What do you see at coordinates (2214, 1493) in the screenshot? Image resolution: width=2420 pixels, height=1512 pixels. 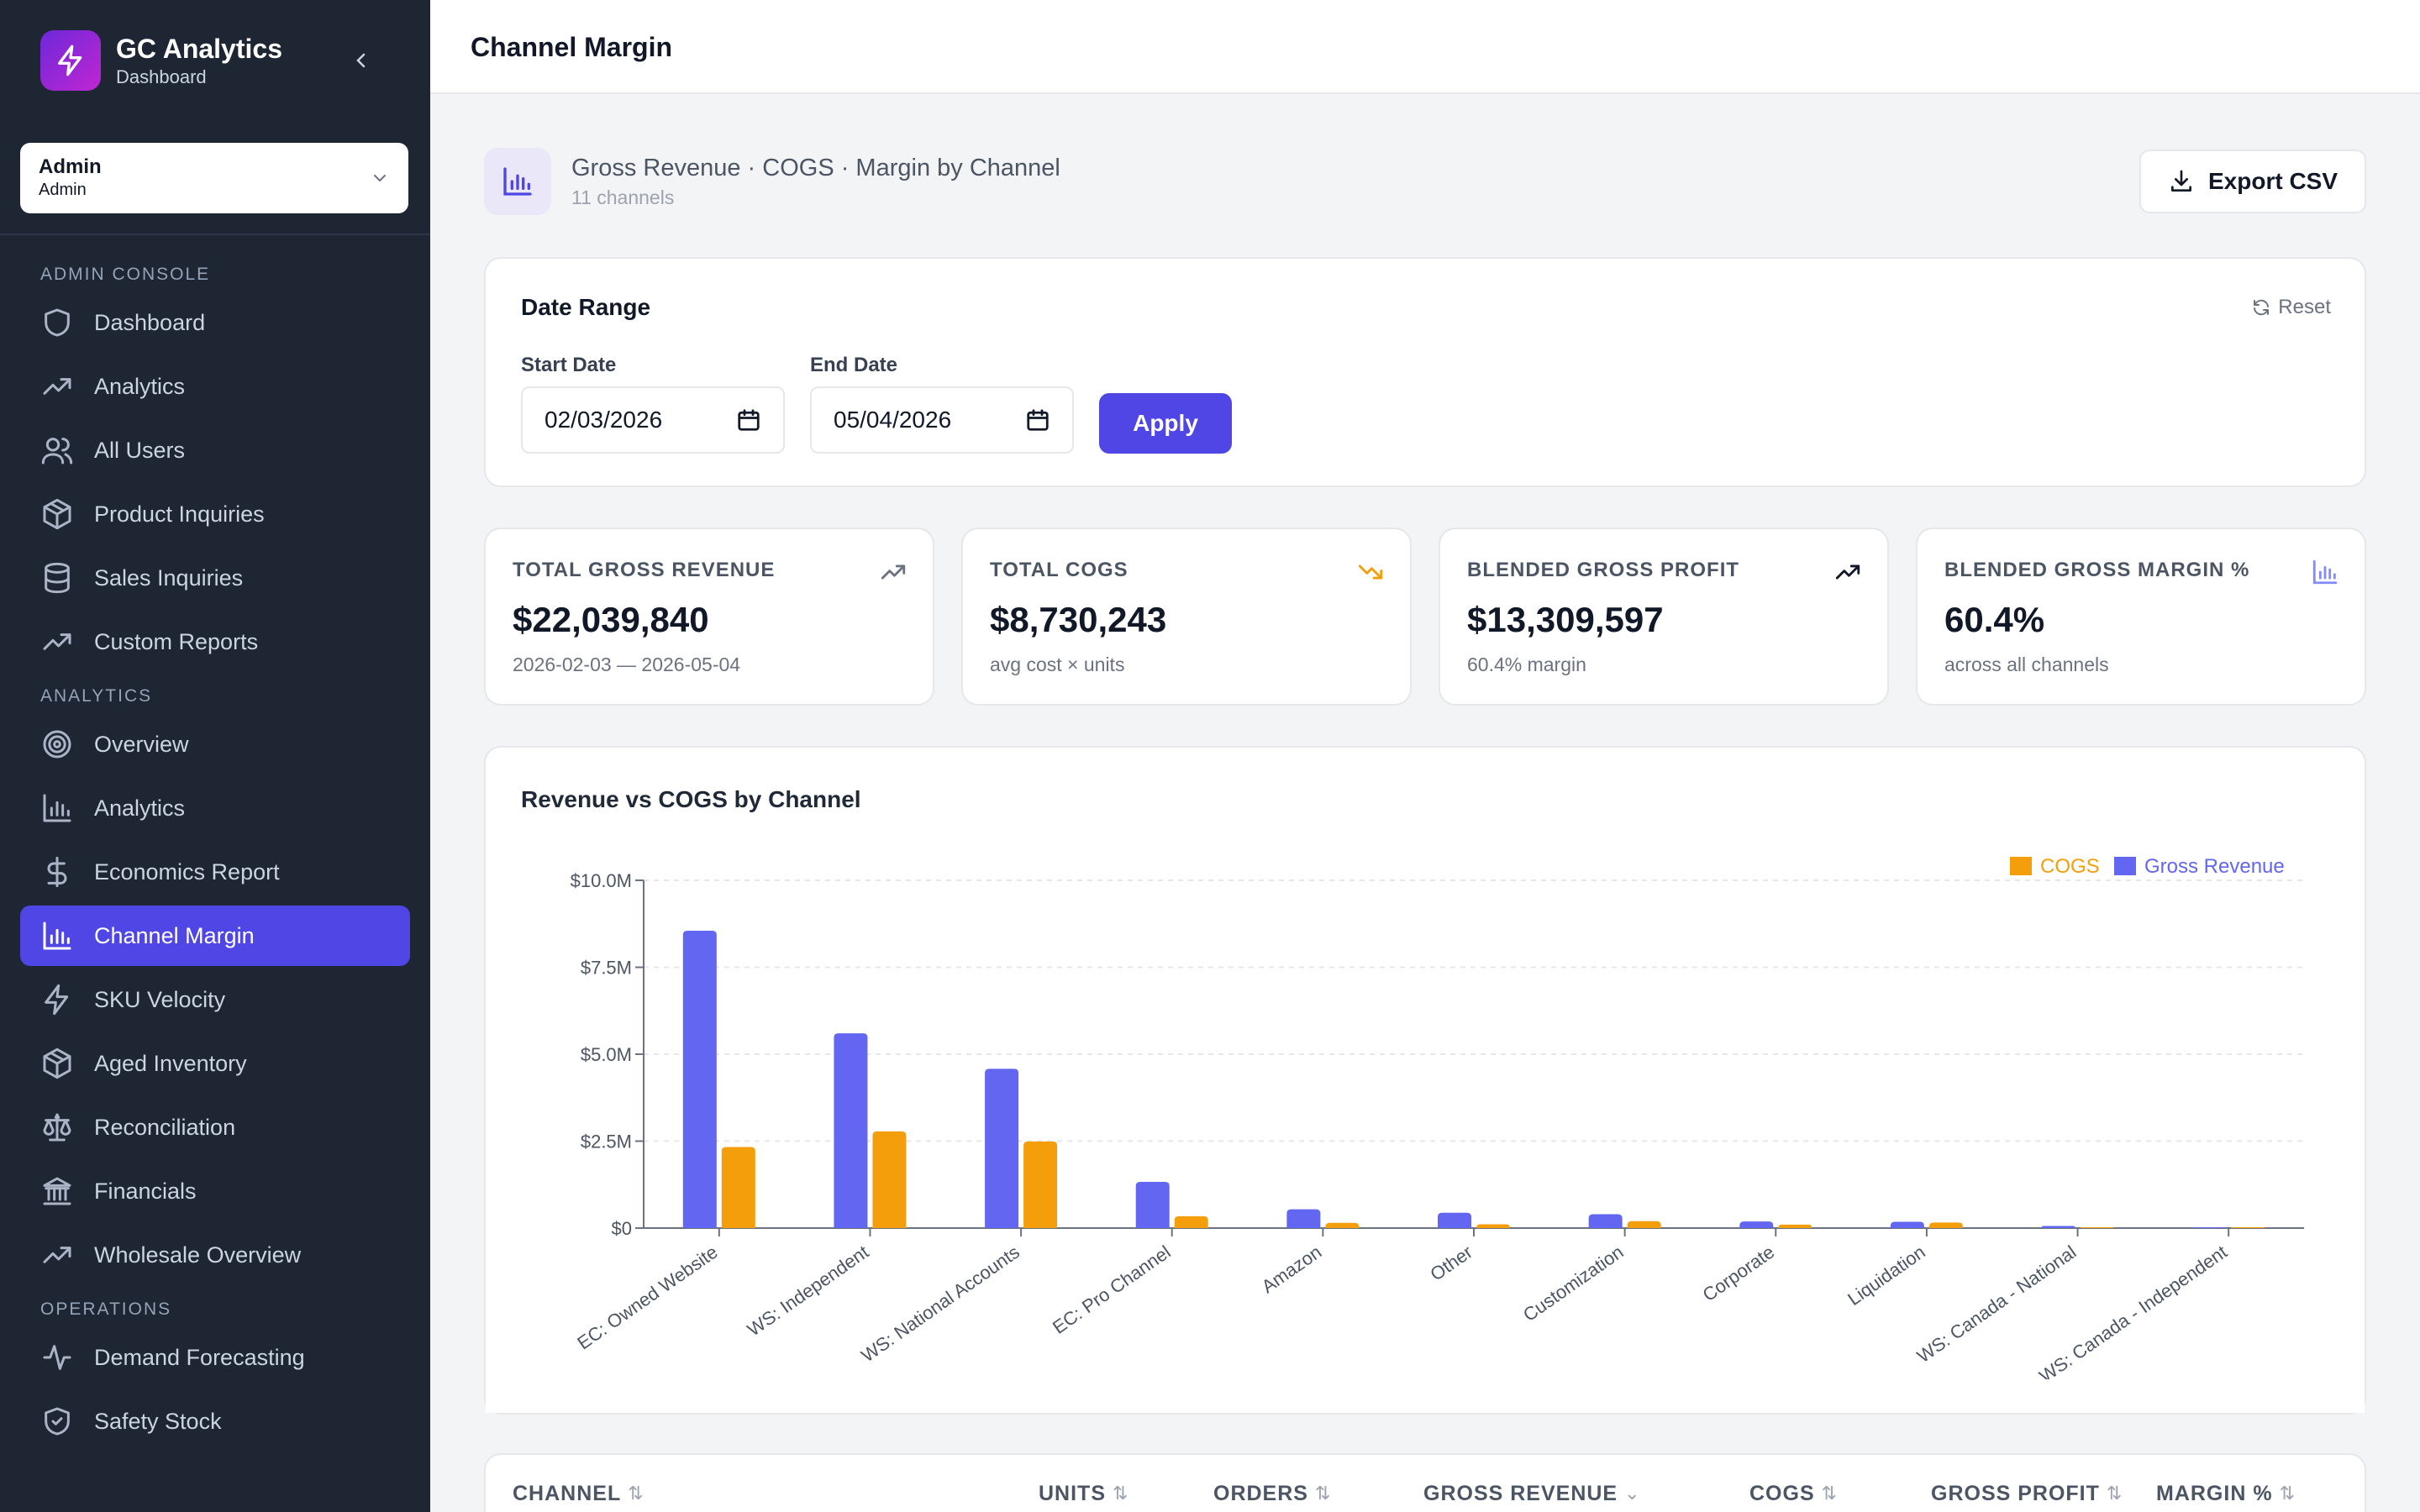 I see `column-label: MARGIN %` at bounding box center [2214, 1493].